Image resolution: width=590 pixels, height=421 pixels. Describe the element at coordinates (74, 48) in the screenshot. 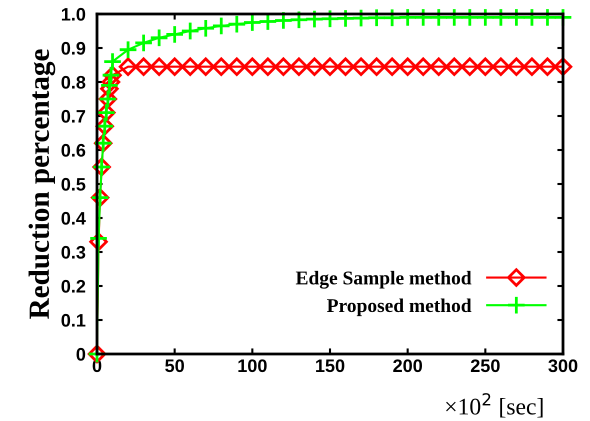

I see `y-tick-label: 0.9` at that location.